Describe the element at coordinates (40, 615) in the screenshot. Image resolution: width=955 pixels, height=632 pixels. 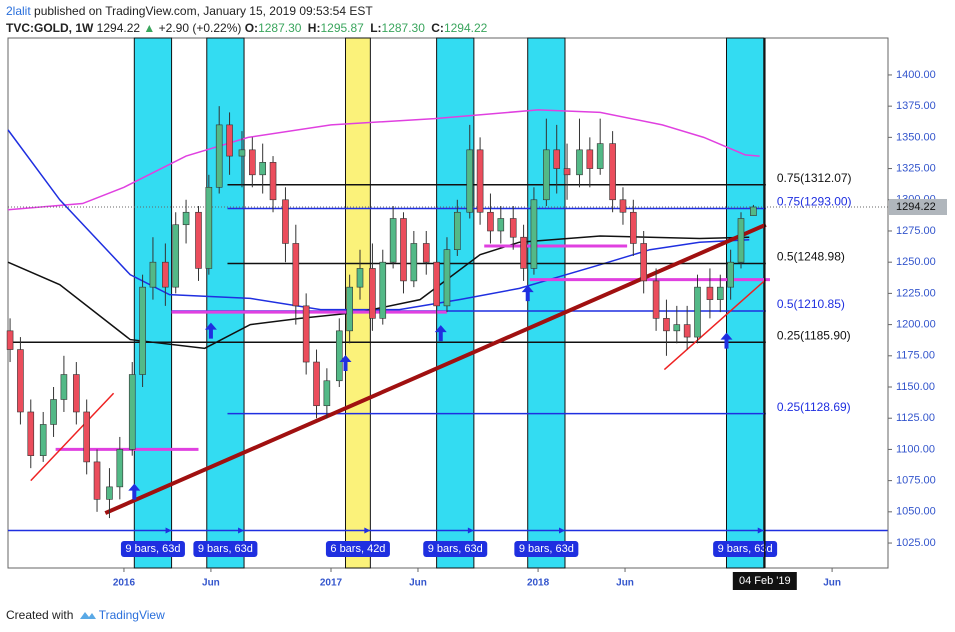
I see `created-with: Created with` at that location.